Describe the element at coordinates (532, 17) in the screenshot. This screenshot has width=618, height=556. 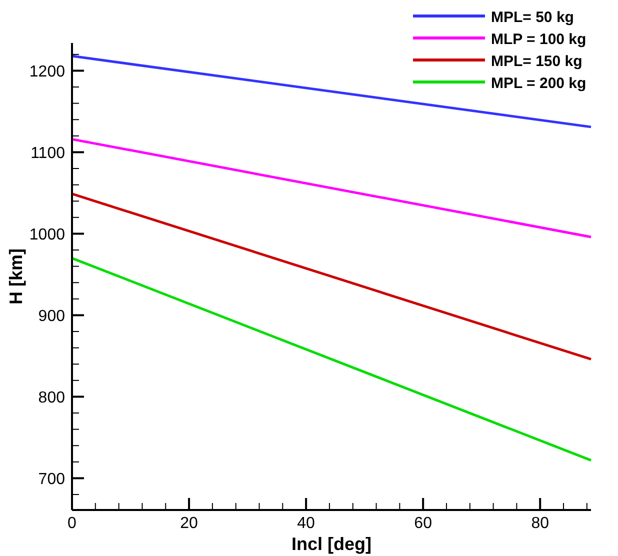
I see `legend-label: MPL= 50 kg` at that location.